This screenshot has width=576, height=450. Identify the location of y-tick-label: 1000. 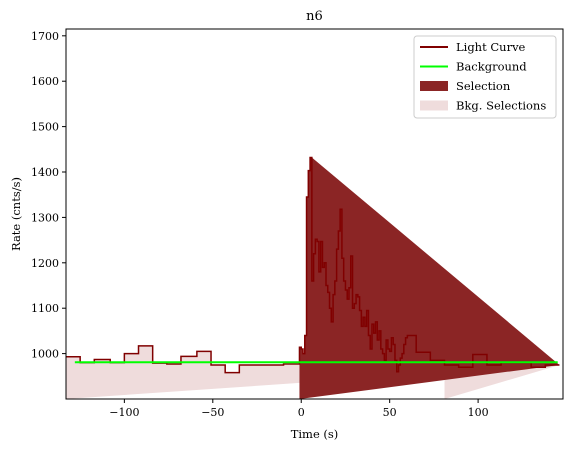
(45, 354).